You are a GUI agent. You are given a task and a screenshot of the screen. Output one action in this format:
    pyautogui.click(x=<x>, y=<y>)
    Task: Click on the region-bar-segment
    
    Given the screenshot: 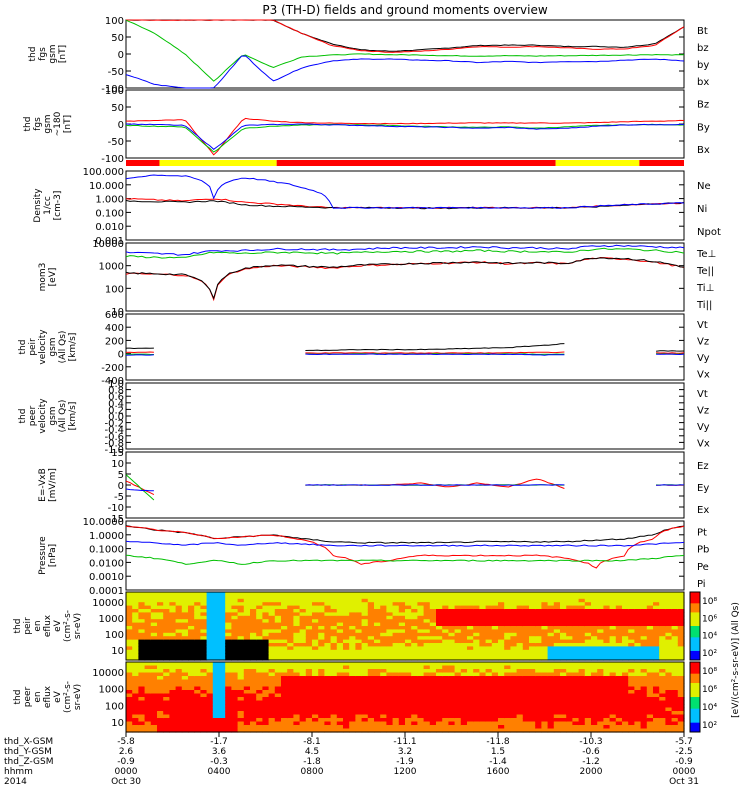 What is the action you would take?
    pyautogui.click(x=218, y=163)
    